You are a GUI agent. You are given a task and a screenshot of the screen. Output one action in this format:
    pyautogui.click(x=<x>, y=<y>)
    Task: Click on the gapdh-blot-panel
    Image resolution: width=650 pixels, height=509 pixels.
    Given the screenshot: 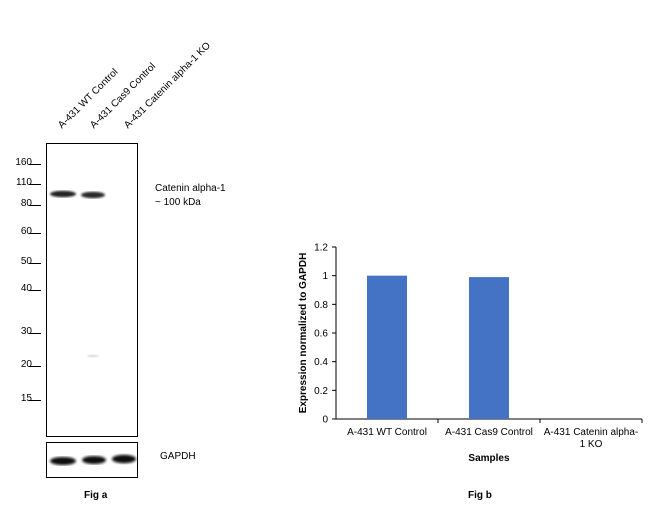 What is the action you would take?
    pyautogui.click(x=92, y=460)
    